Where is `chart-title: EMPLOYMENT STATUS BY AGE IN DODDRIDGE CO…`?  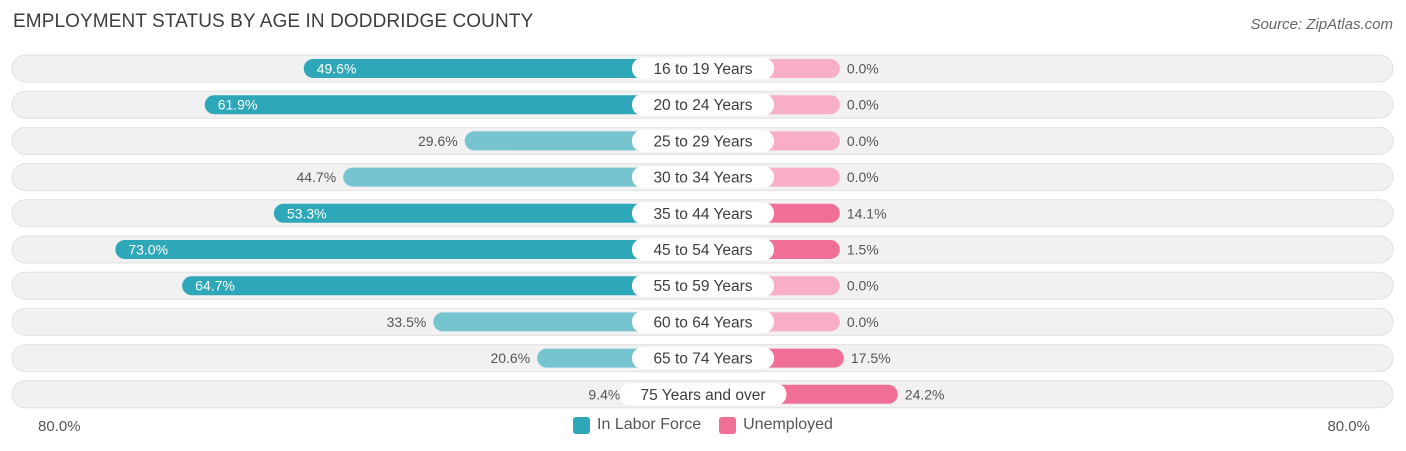
chart-title: EMPLOYMENT STATUS BY AGE IN DODDRIDGE CO… is located at coordinates (273, 21).